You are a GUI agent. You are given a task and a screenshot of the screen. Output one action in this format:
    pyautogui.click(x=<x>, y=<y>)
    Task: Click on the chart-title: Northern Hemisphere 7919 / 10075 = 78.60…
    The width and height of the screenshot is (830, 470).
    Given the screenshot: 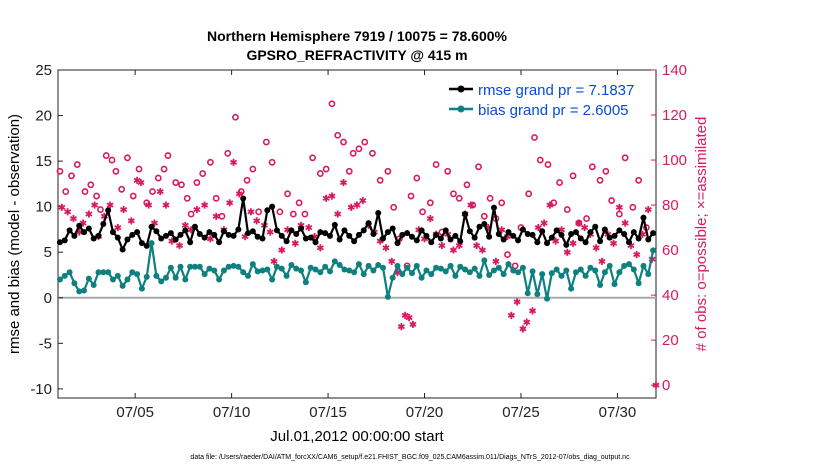 What is the action you would take?
    pyautogui.click(x=357, y=36)
    